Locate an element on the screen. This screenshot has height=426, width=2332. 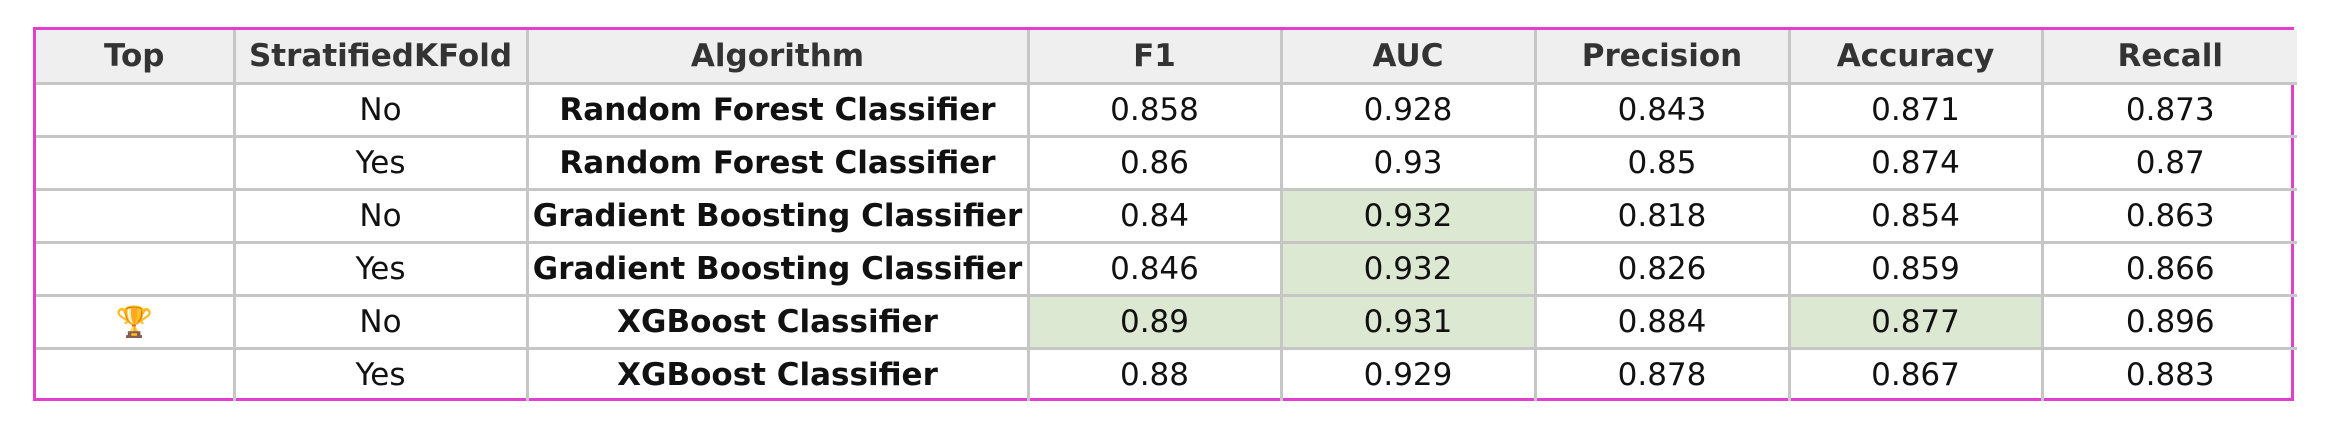
accuracy-cell-best: 0.877 is located at coordinates (1915, 321).